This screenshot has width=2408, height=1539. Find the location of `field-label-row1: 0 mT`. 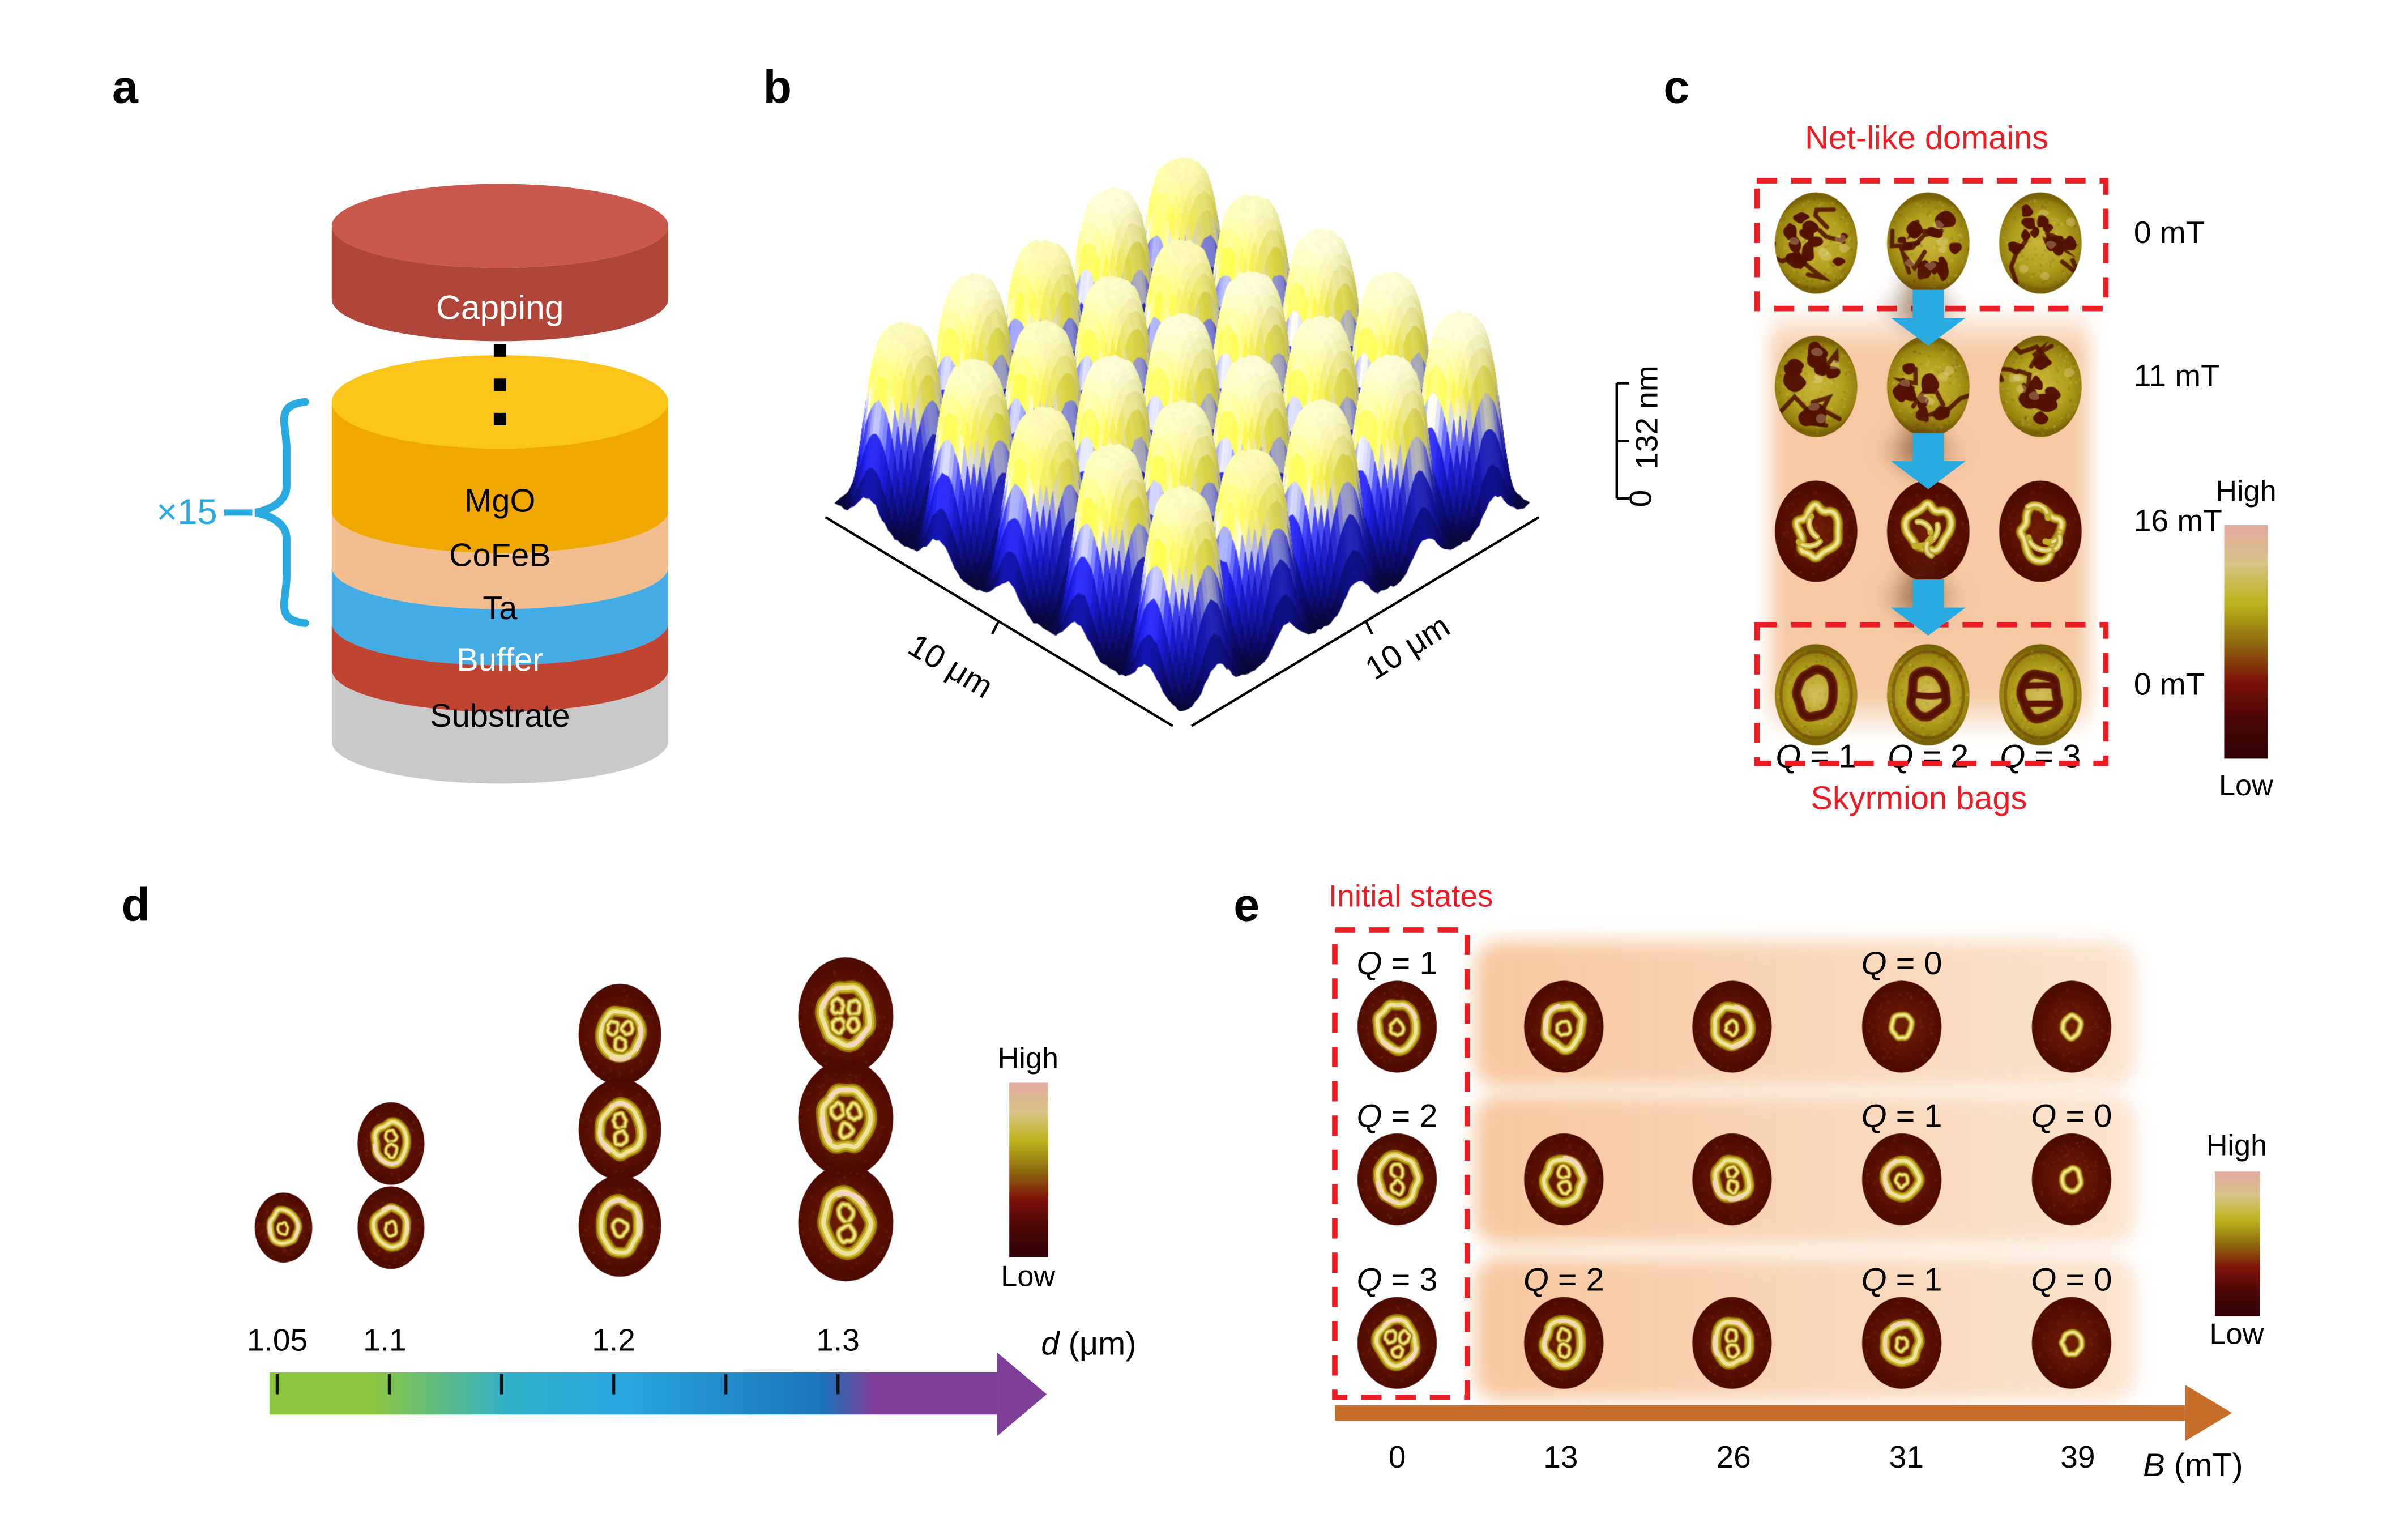

field-label-row1: 0 mT is located at coordinates (2169, 234).